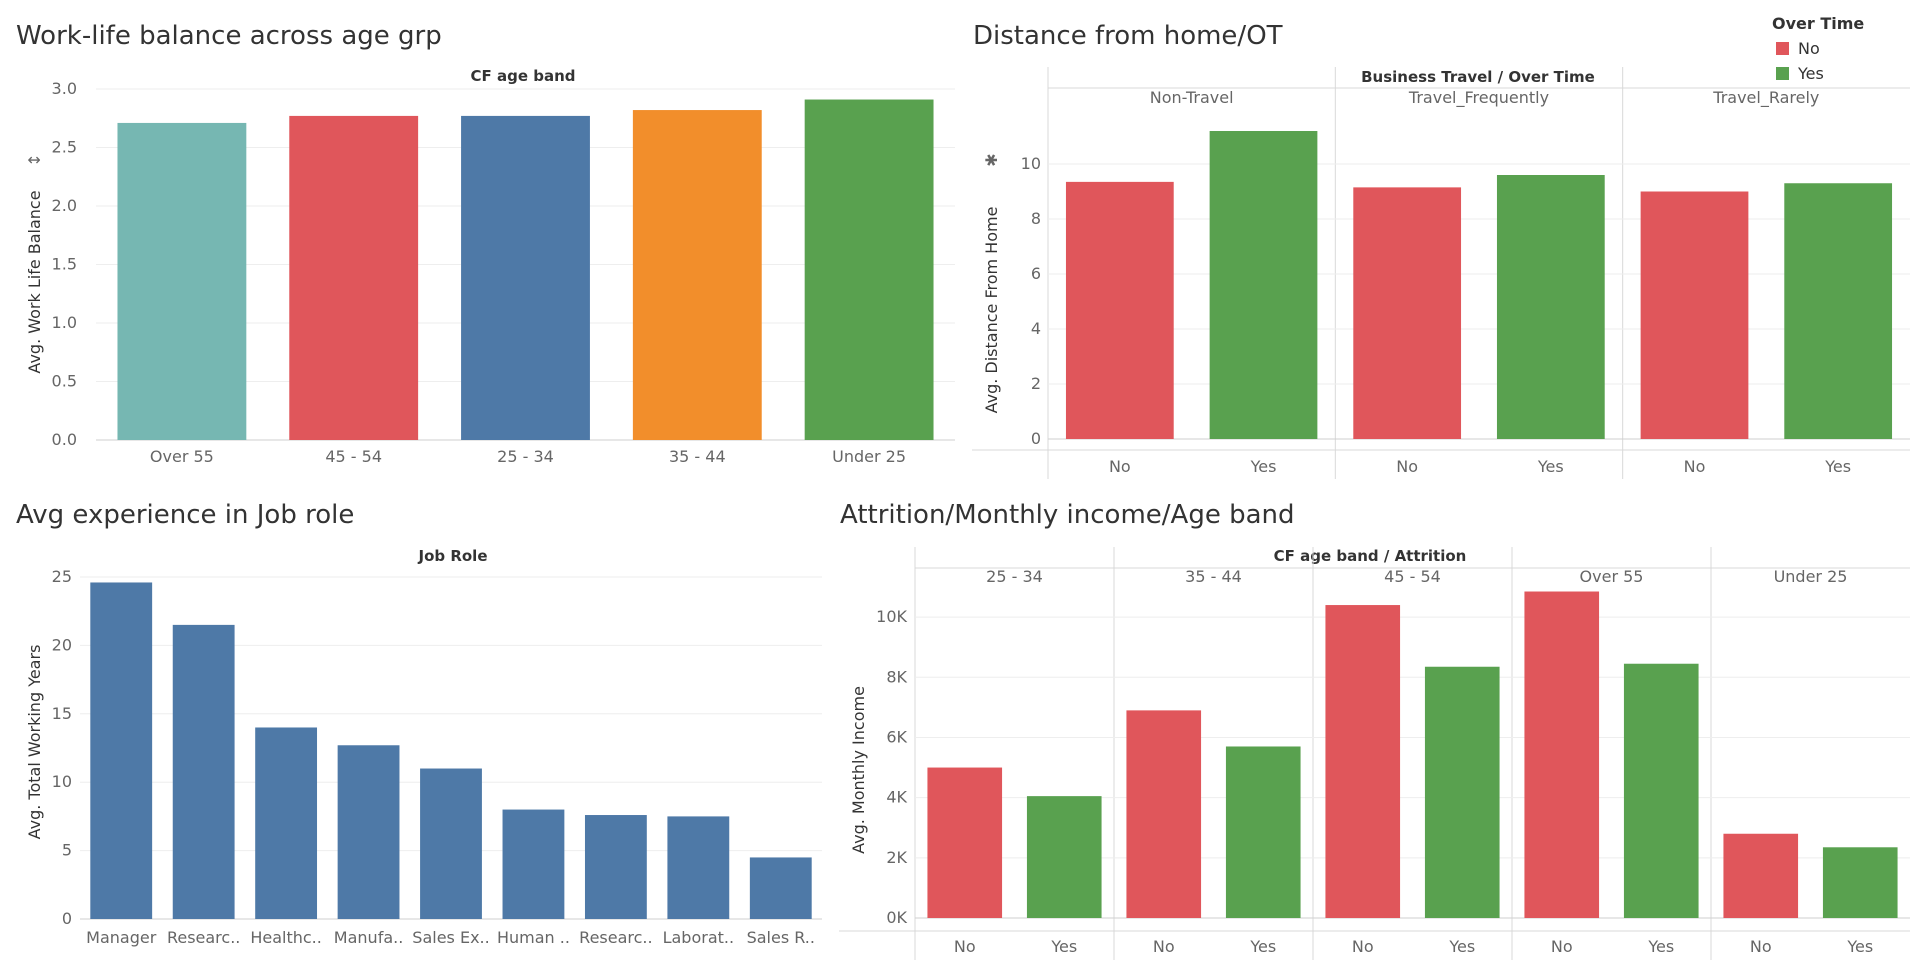  Describe the element at coordinates (1067, 515) in the screenshot. I see `chart-title: Attrition/Monthly income/Age band` at that location.